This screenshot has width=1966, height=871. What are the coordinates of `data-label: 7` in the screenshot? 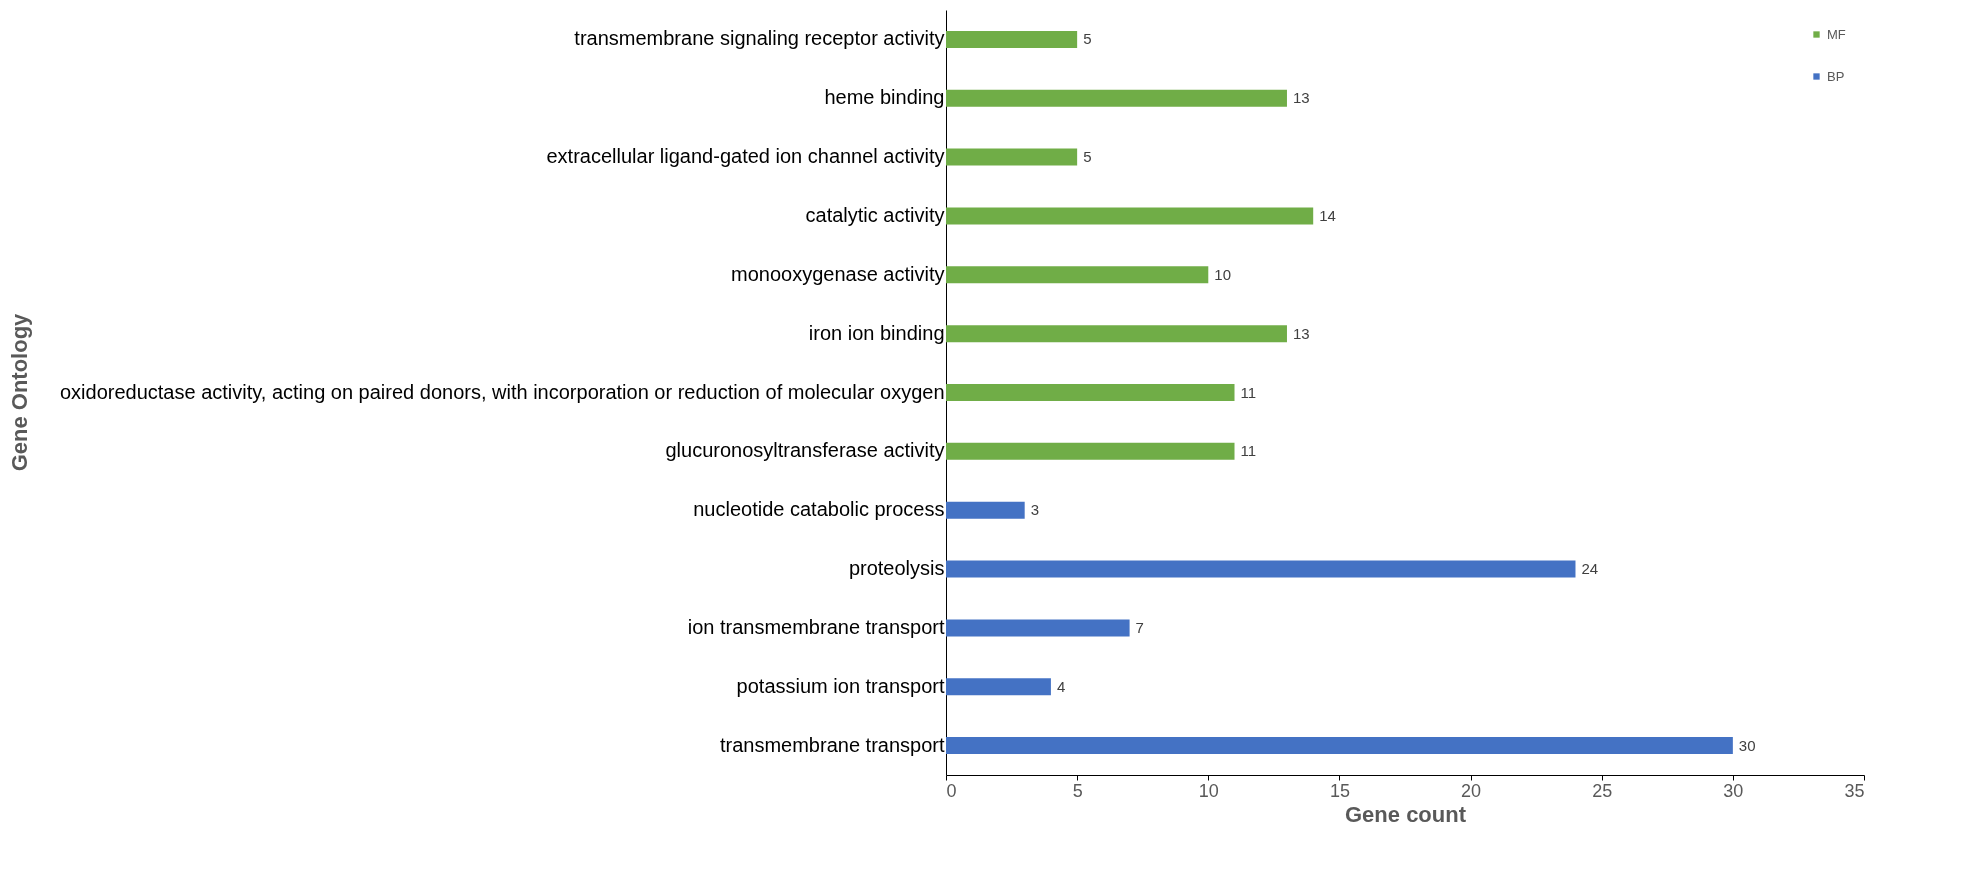 It's located at (1139, 627).